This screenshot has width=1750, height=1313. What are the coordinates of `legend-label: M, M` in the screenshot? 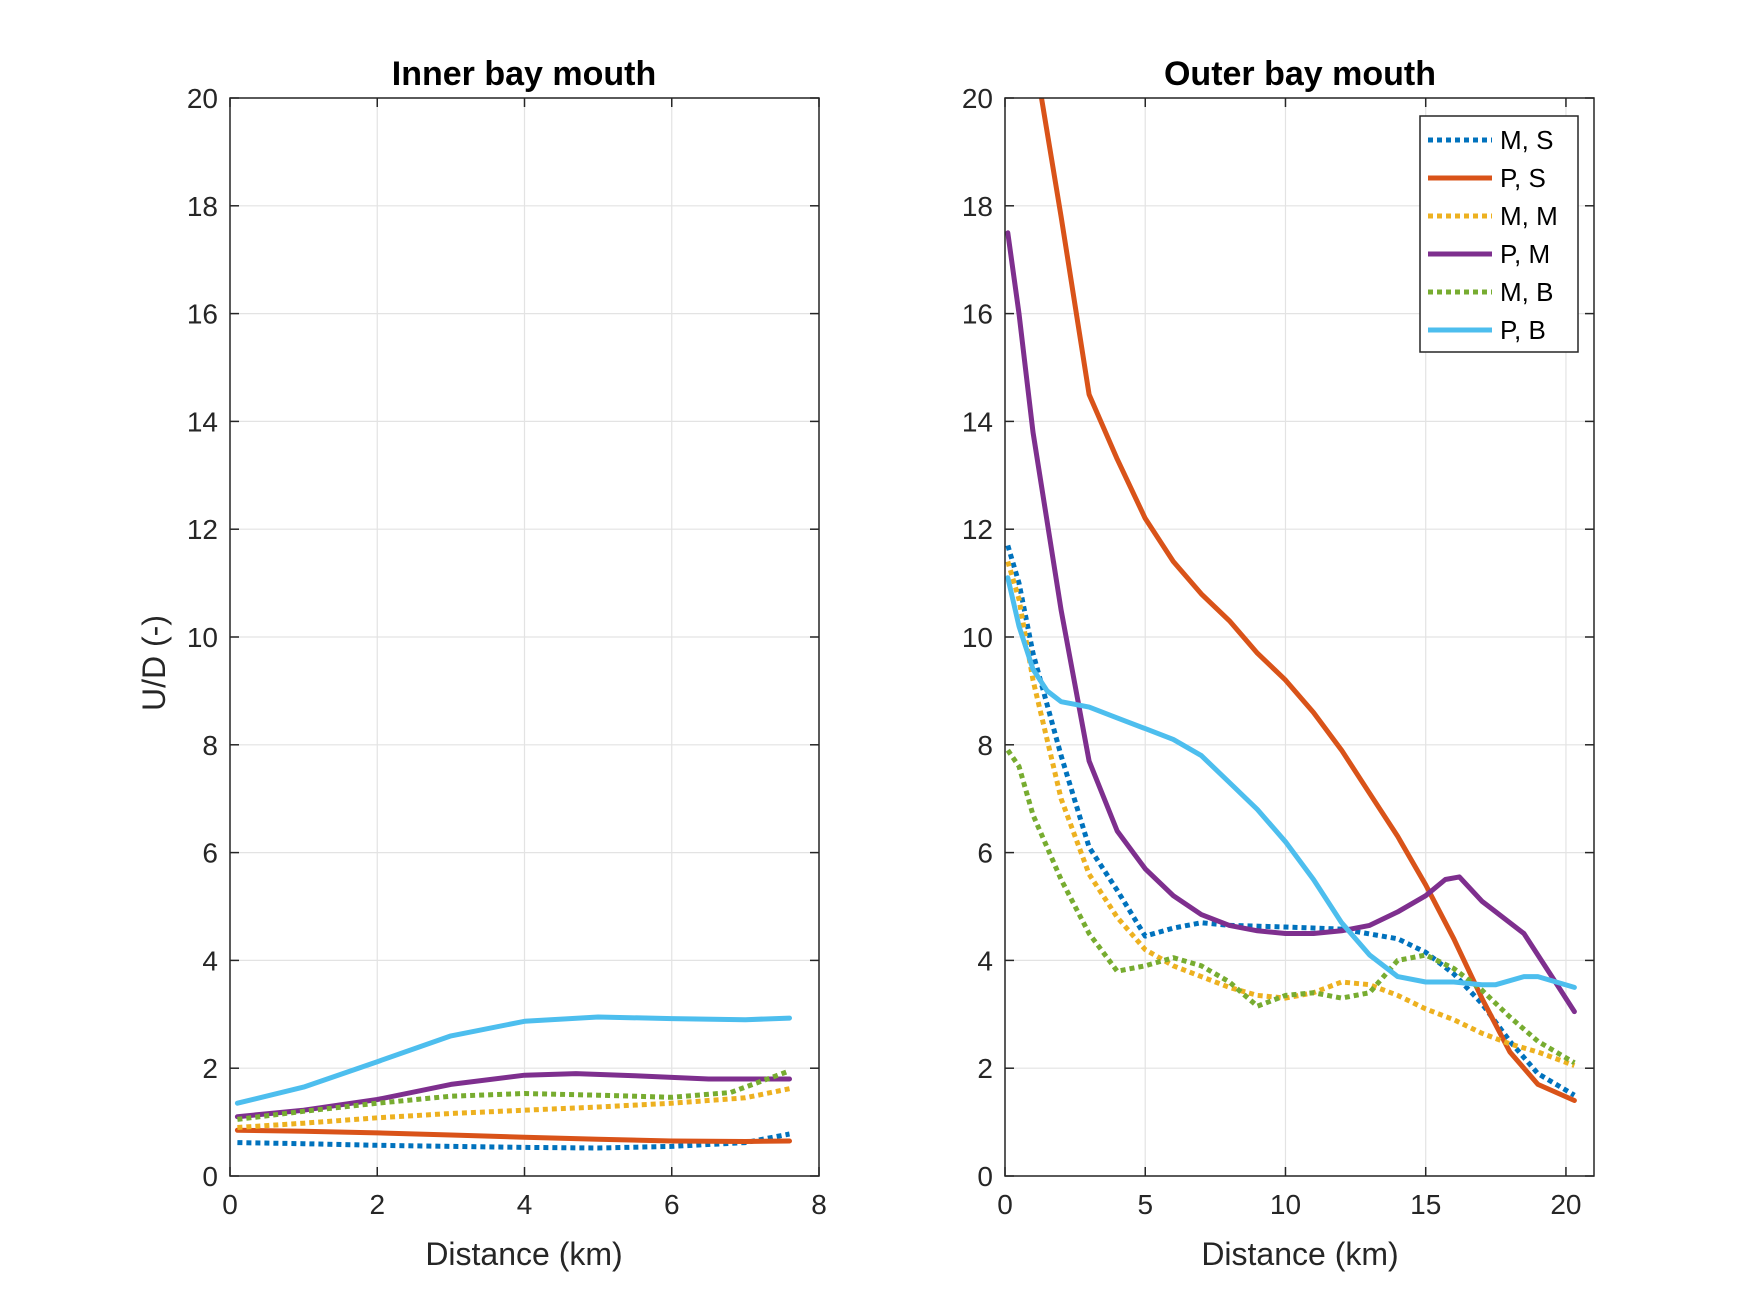 It's located at (1529, 216).